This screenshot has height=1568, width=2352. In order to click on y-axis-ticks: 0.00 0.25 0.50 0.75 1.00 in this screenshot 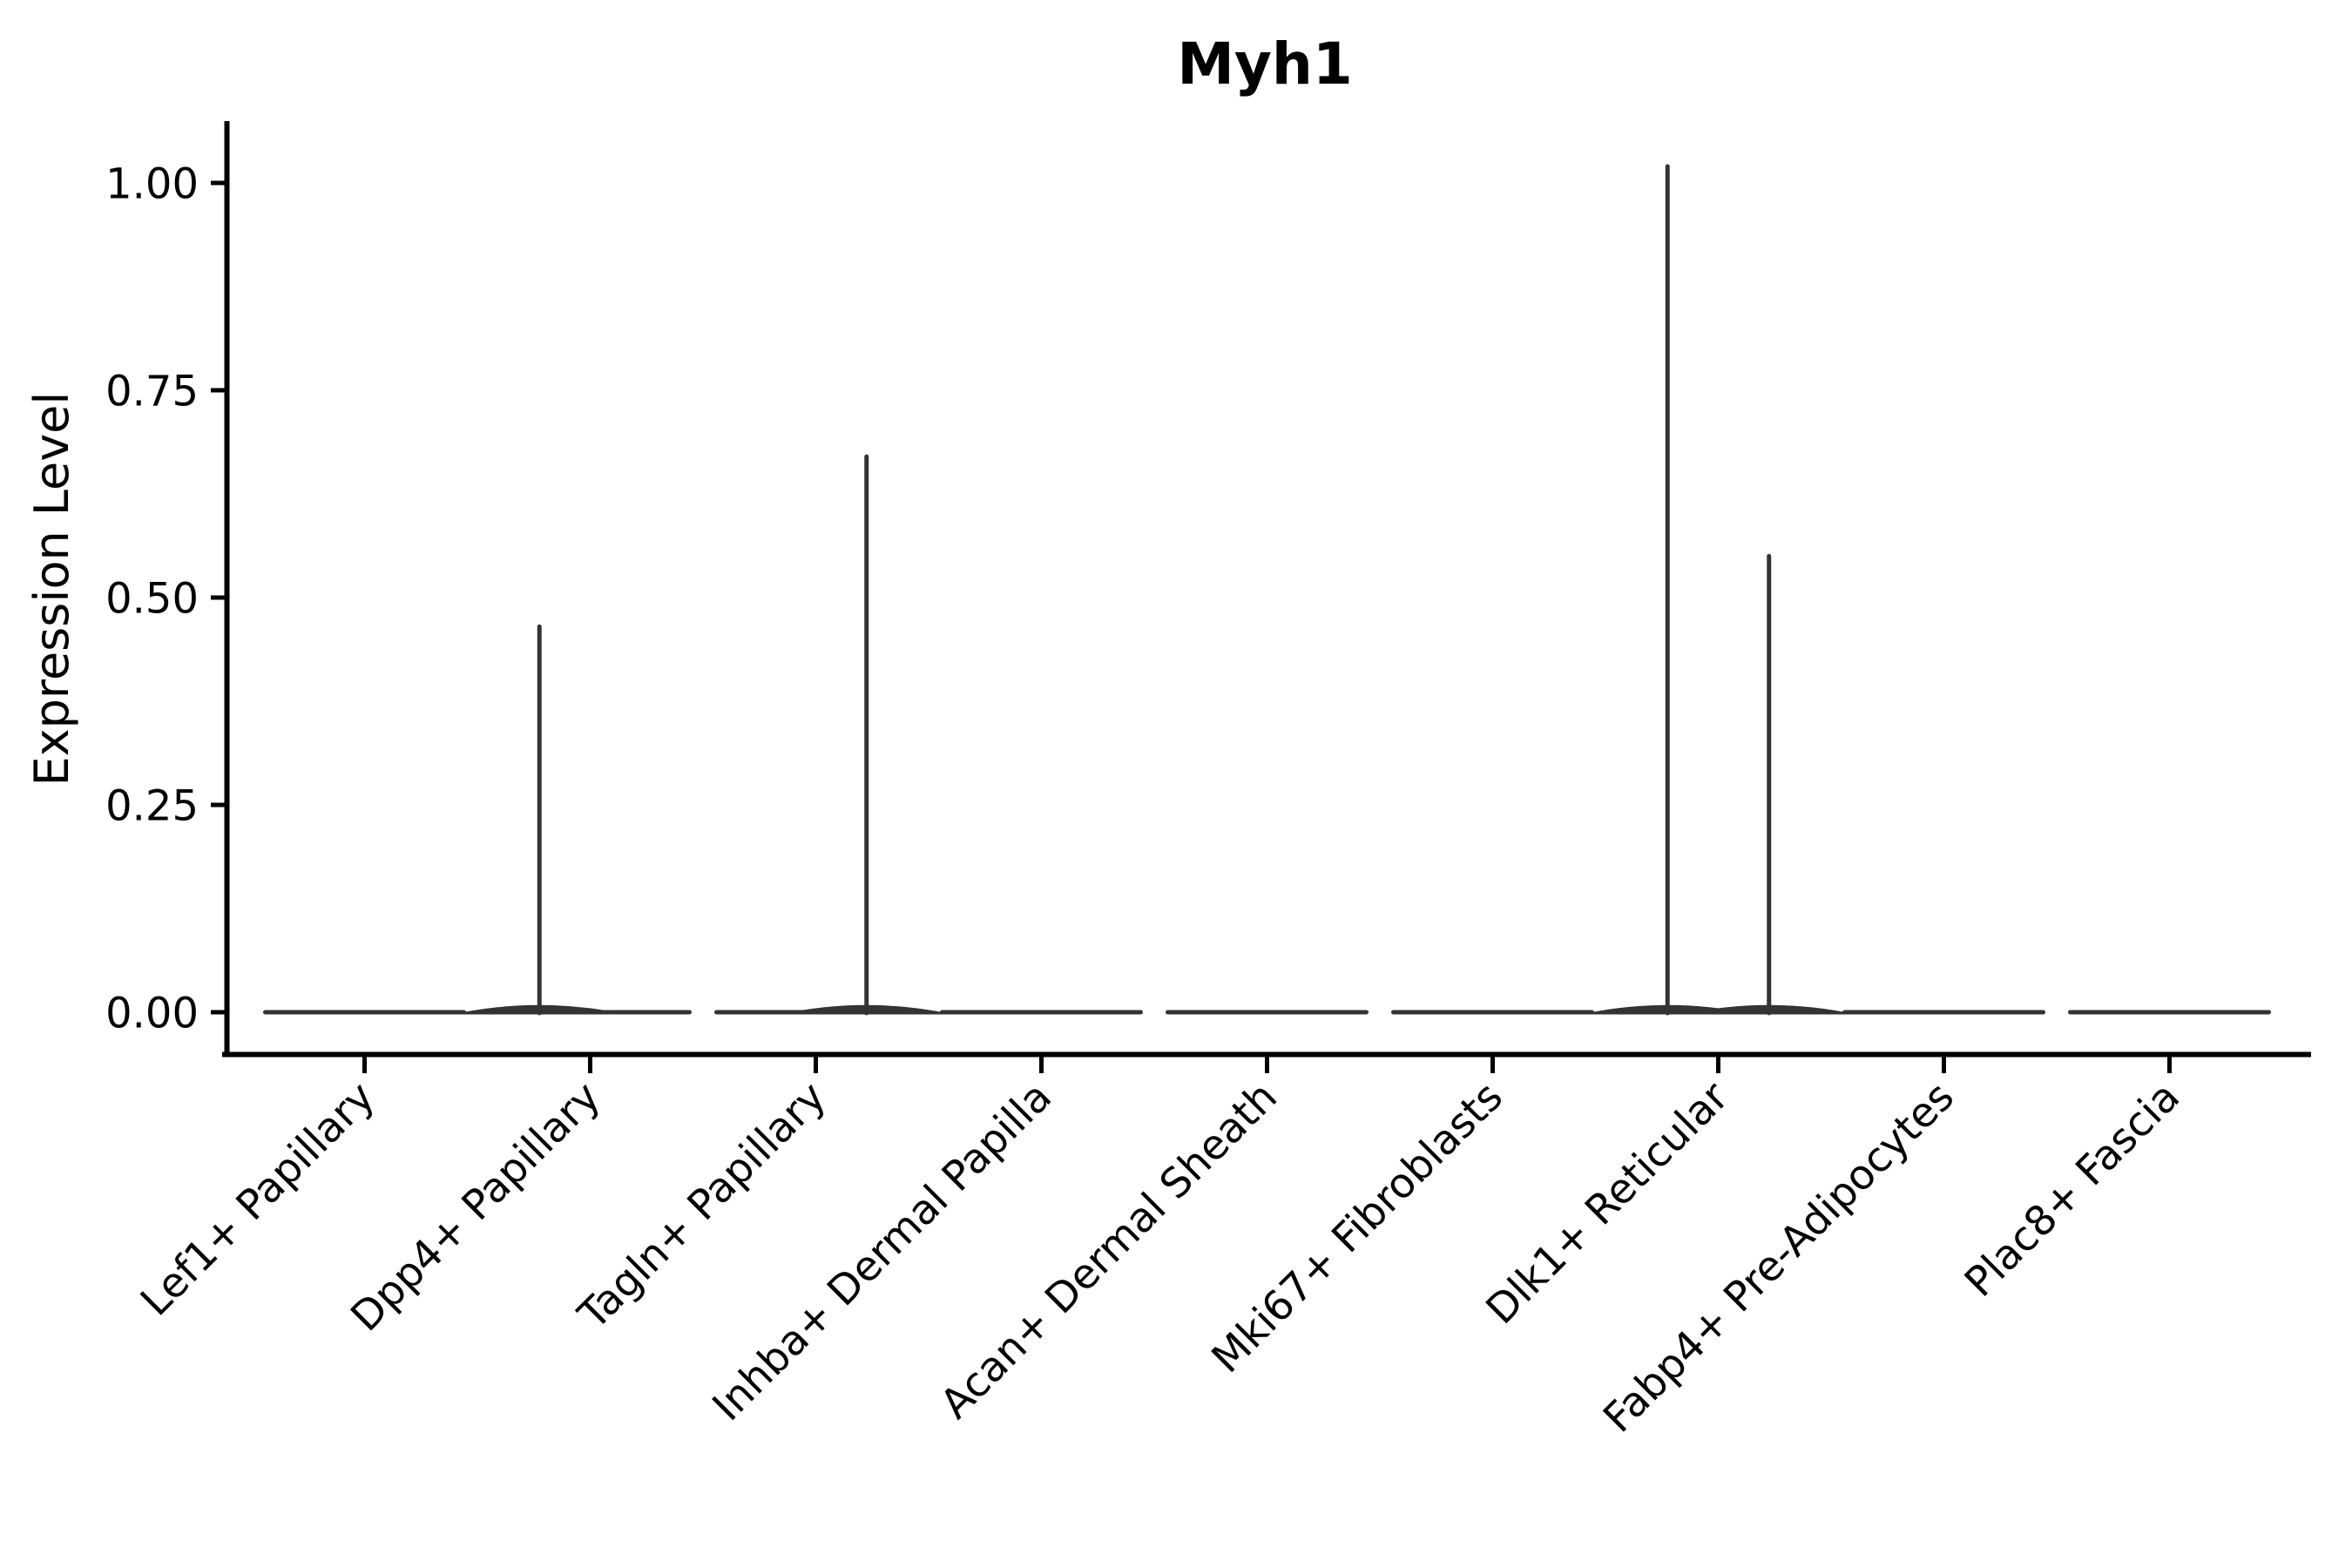, I will do `click(165, 598)`.